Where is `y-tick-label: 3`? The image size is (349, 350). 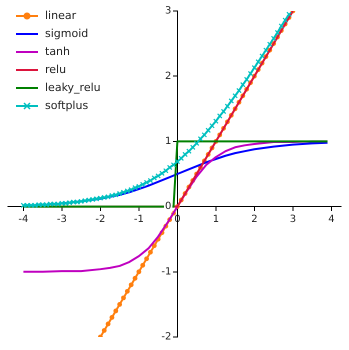 y-tick-label: 3 is located at coordinates (168, 11).